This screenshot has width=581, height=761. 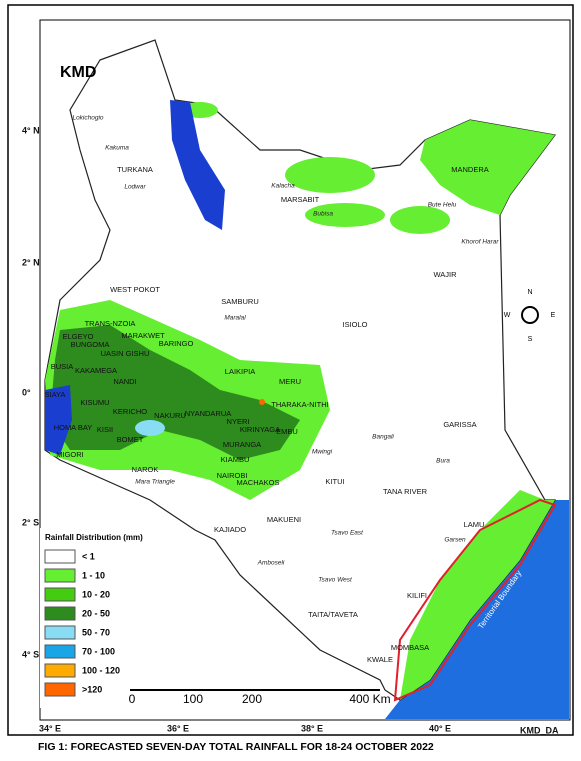 What do you see at coordinates (262, 402) in the screenshot?
I see `rainfall-gt120` at bounding box center [262, 402].